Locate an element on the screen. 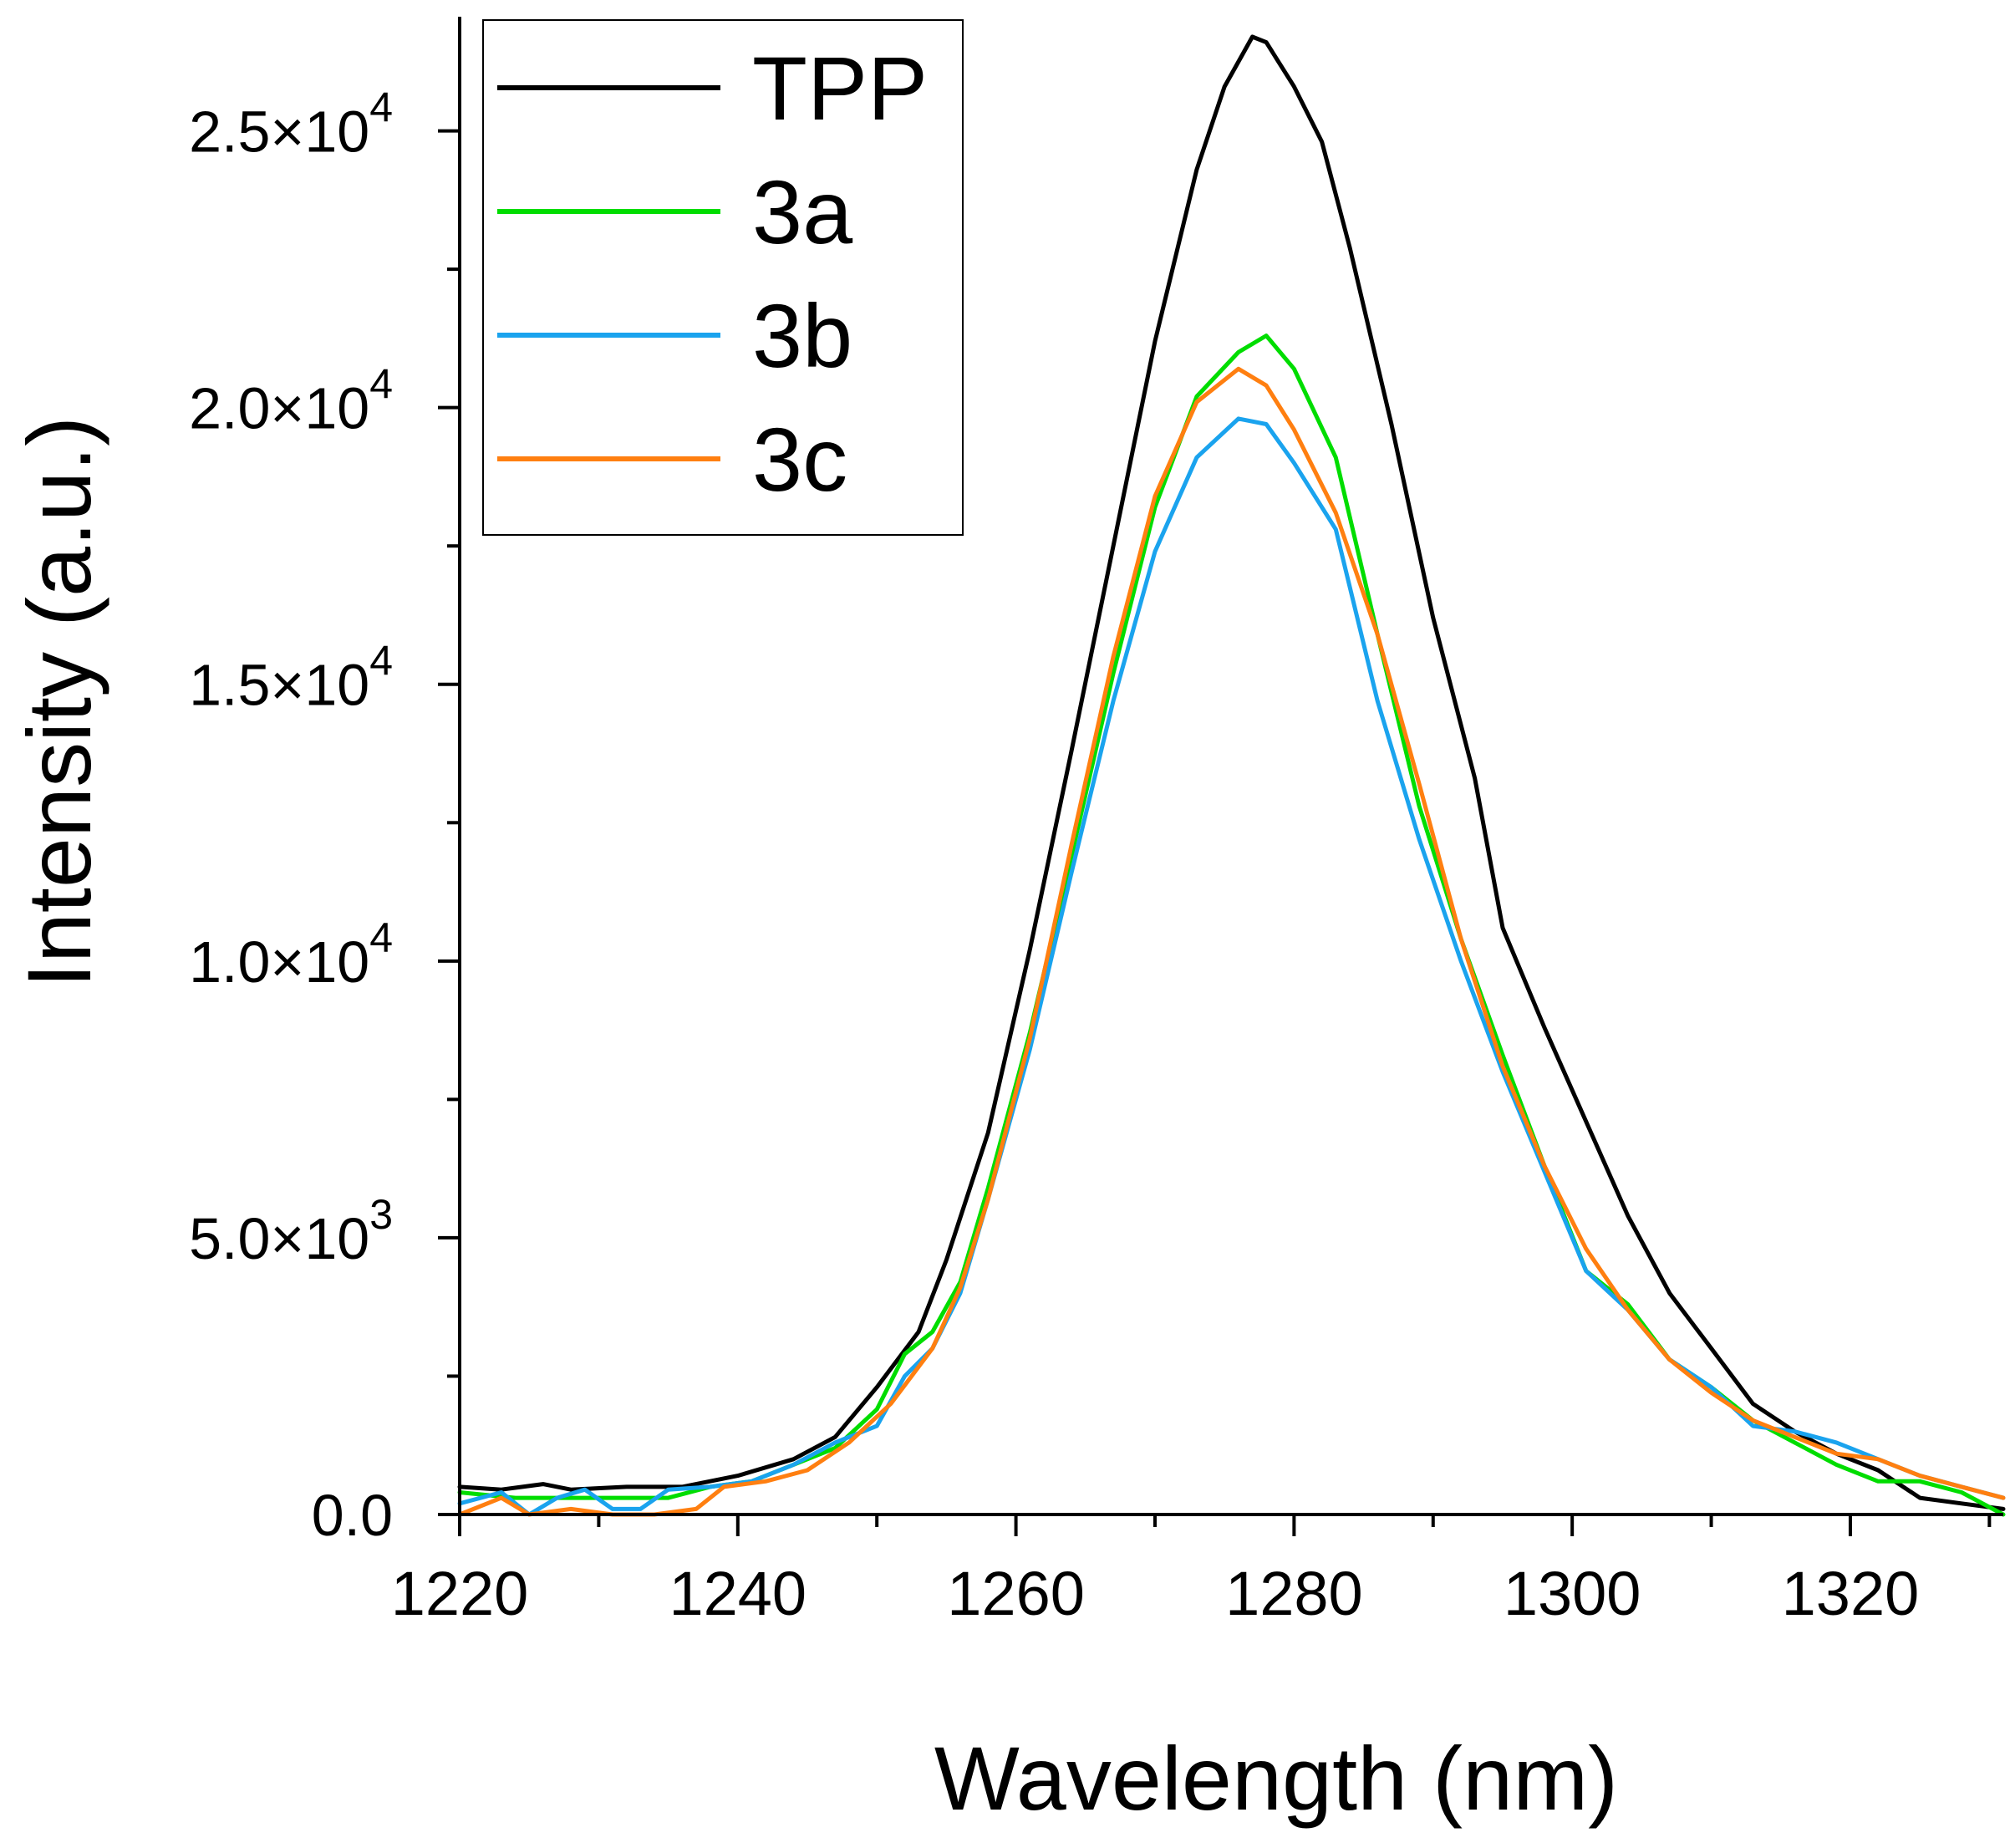 This screenshot has width=2015, height=1848. y-tick-exponent: 3 is located at coordinates (381, 1214).